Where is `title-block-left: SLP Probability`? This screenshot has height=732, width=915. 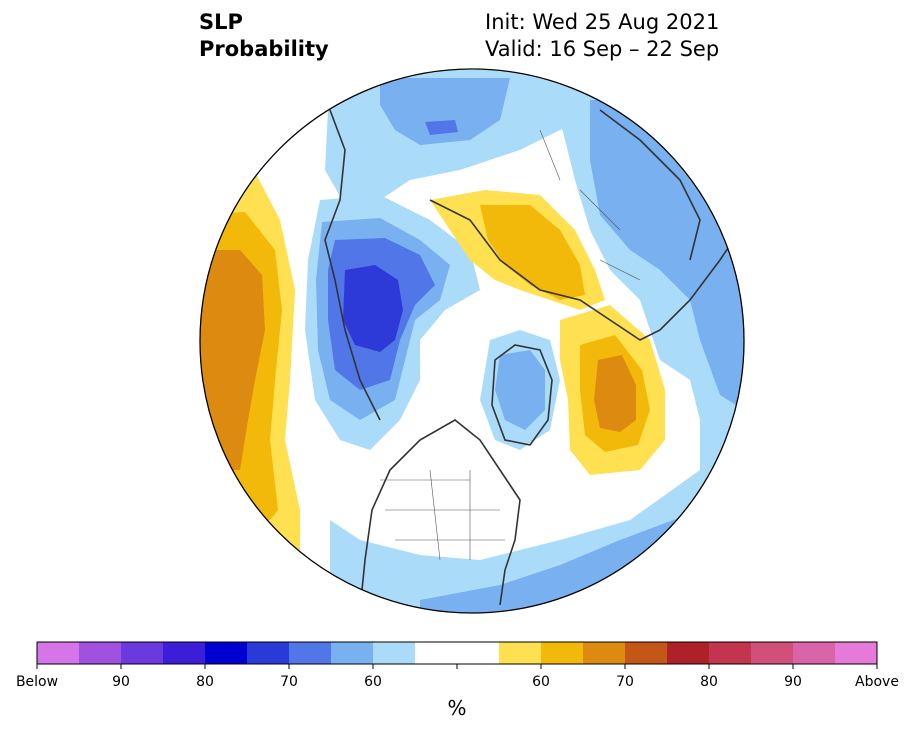
title-block-left: SLP Probability is located at coordinates (264, 36).